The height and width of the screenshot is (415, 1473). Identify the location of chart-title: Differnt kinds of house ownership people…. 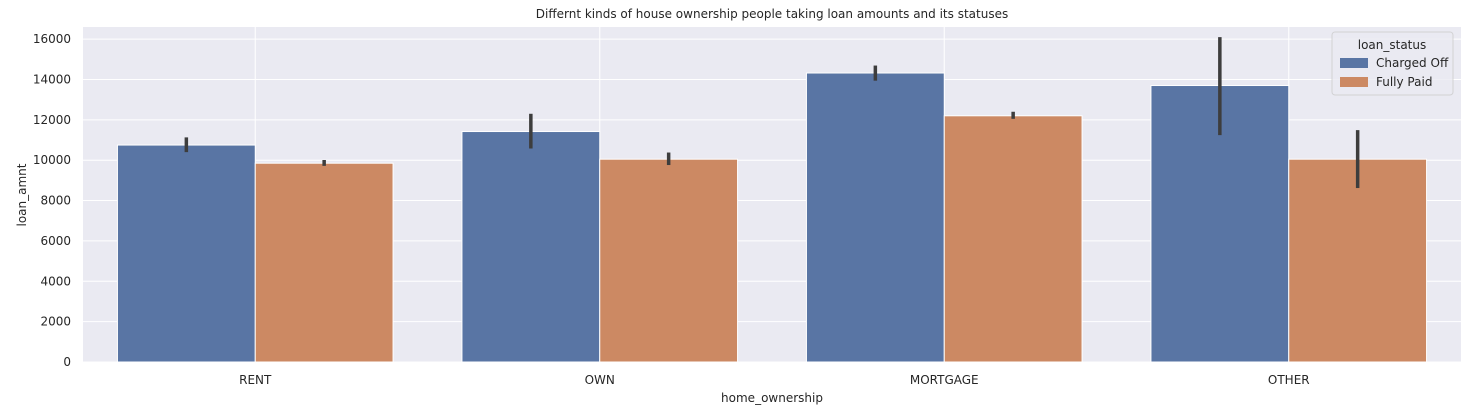
(772, 14).